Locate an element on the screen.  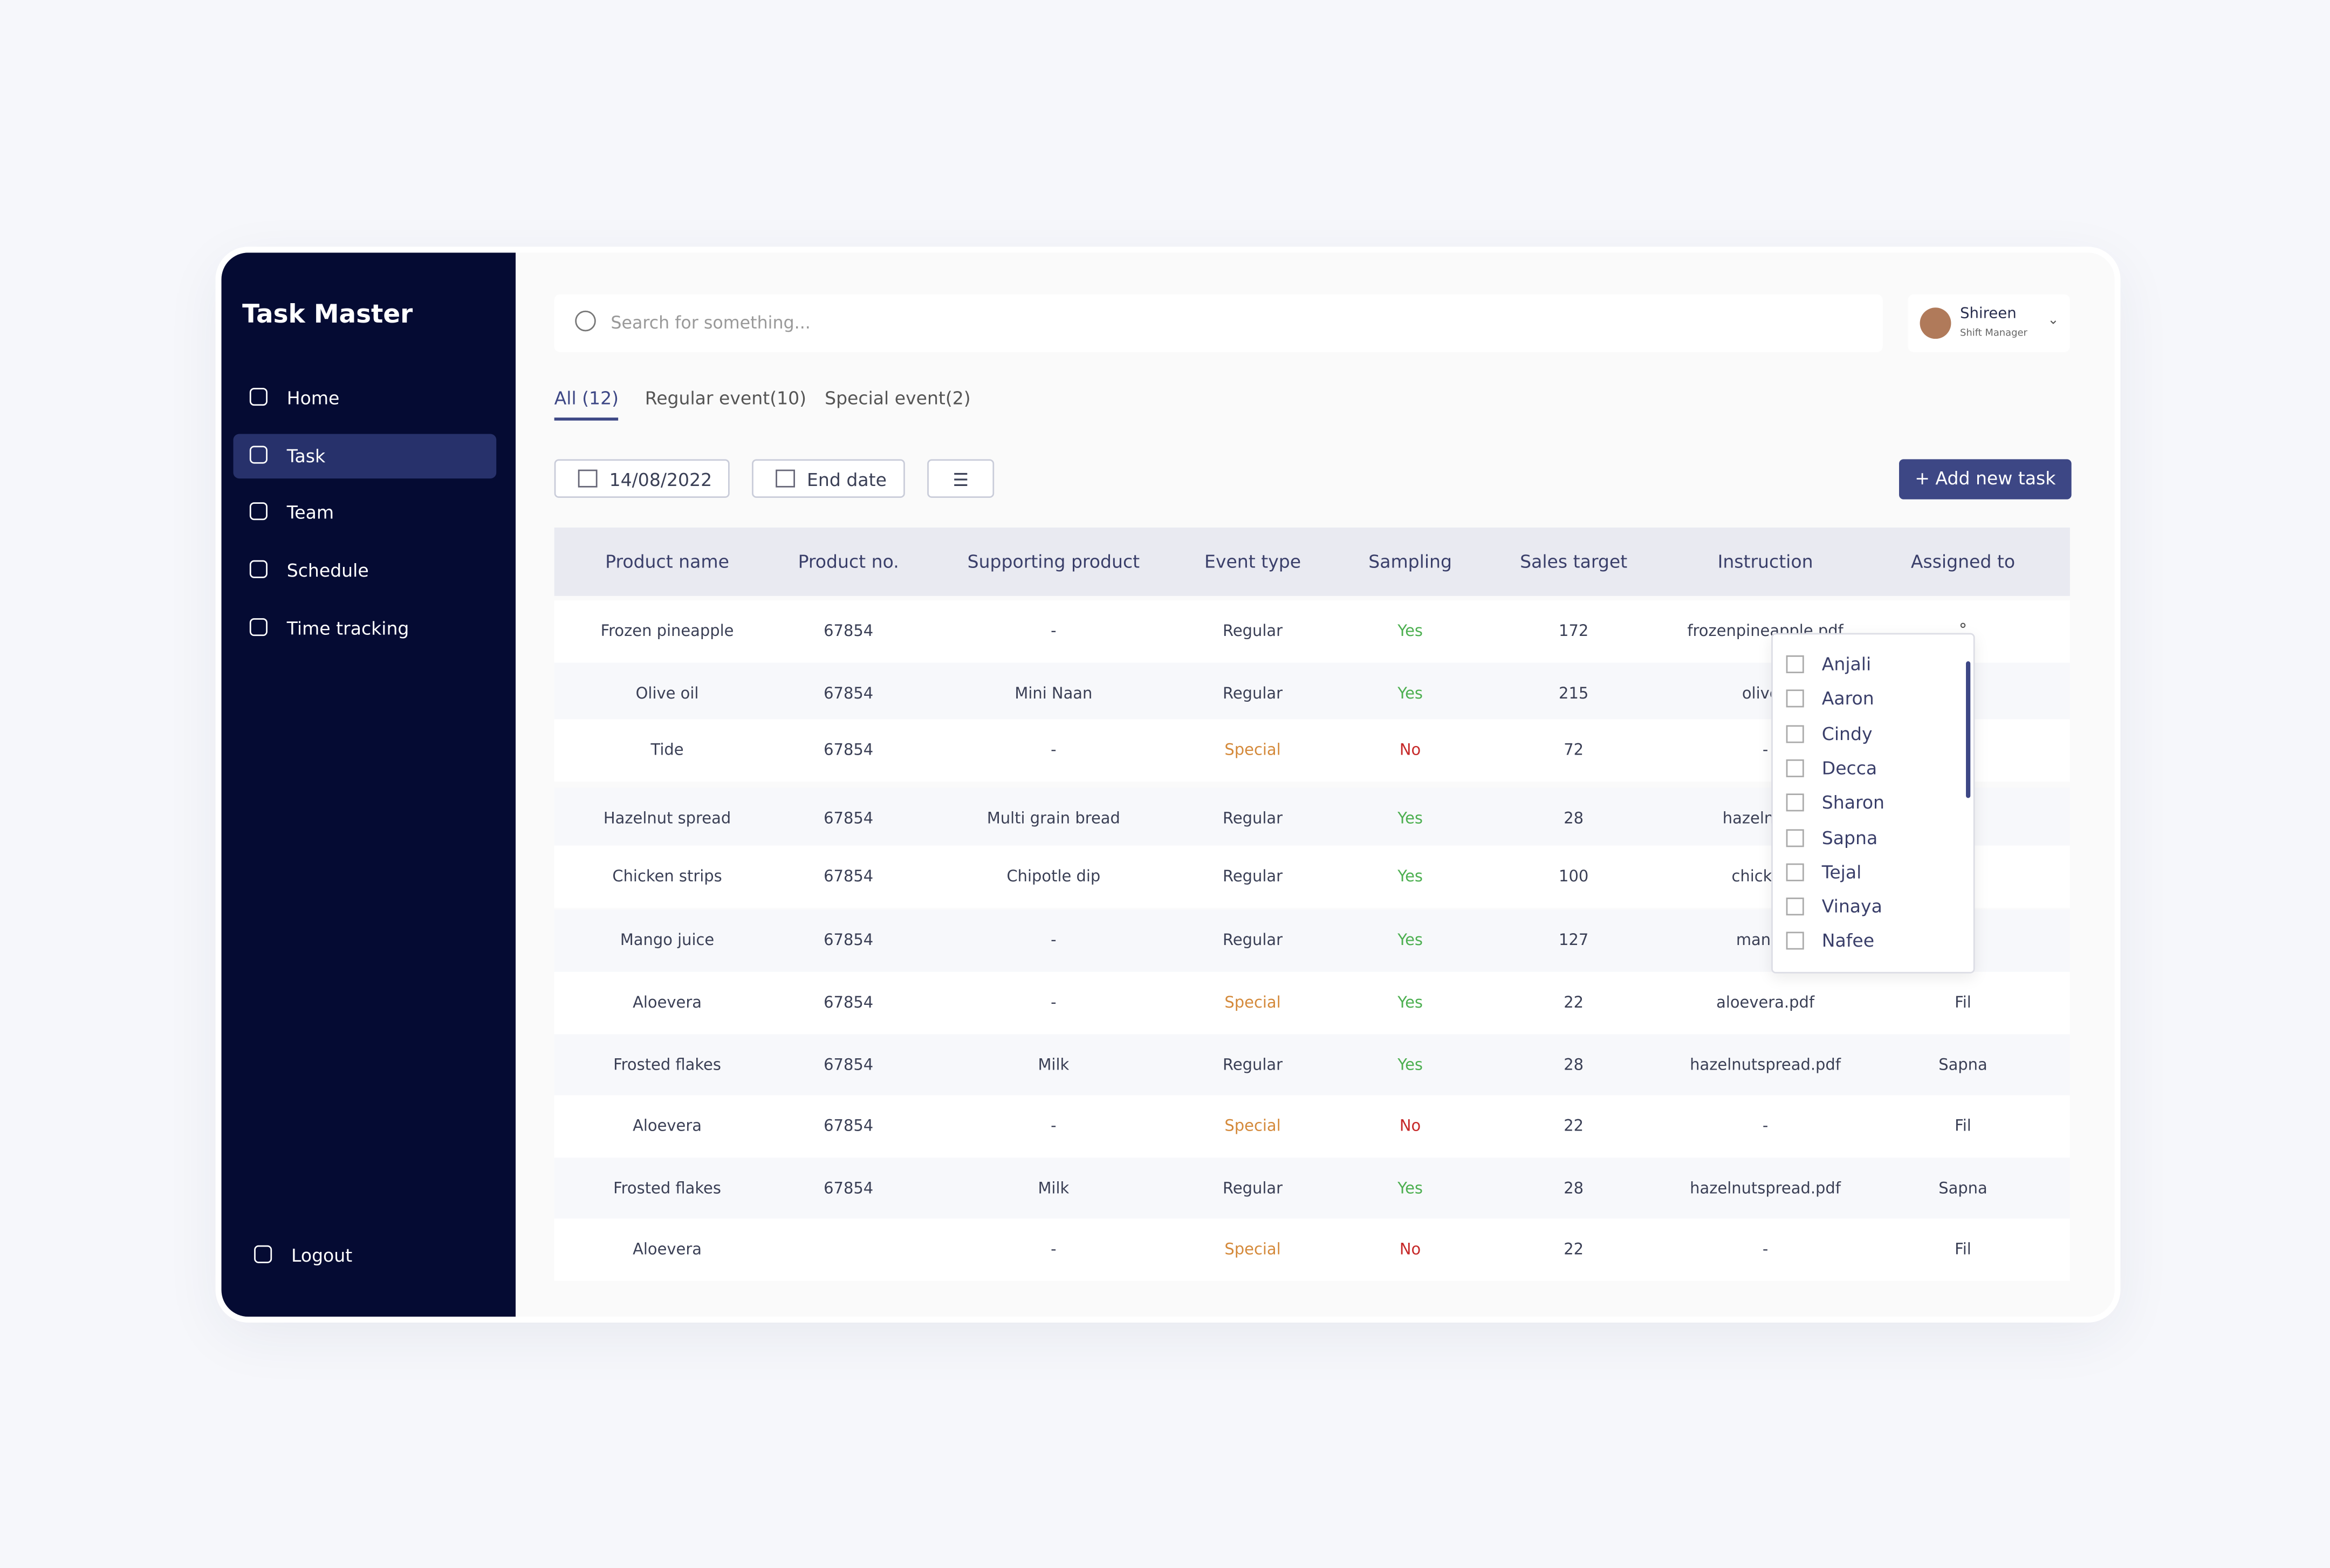
dropdown-option: Vinaya is located at coordinates (1865, 908).